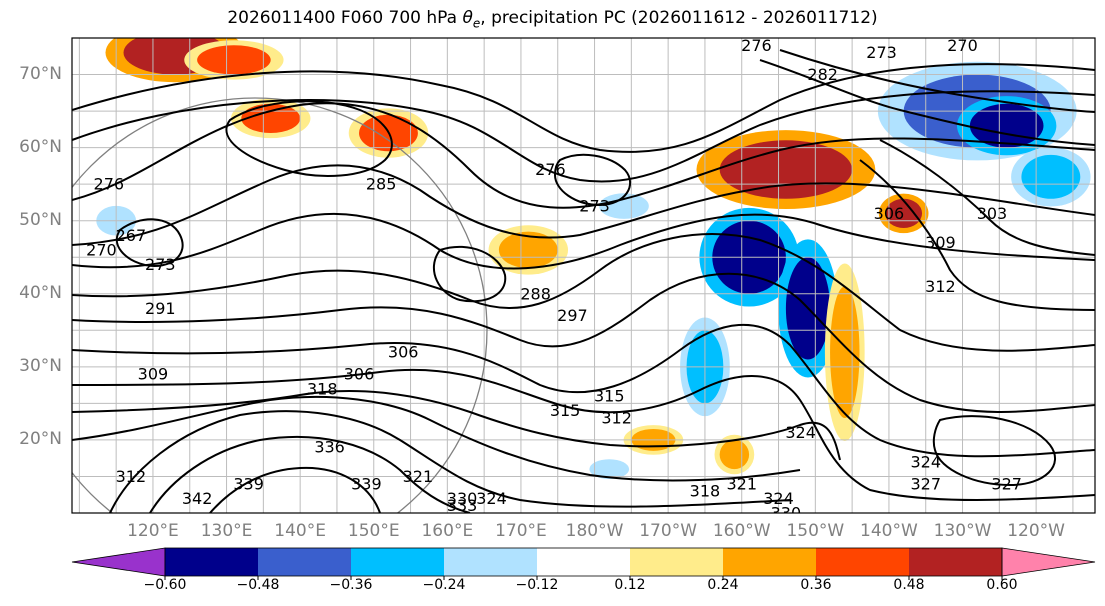  I want to click on contour-label: 285, so click(381, 184).